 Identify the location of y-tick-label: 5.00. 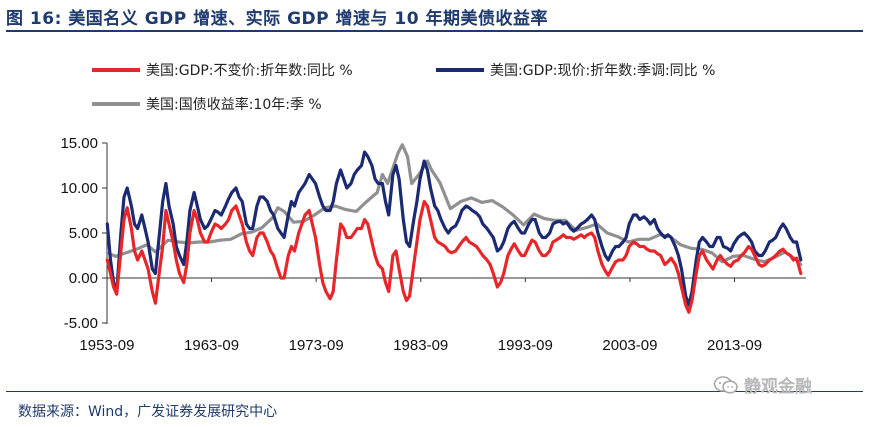
(83, 233).